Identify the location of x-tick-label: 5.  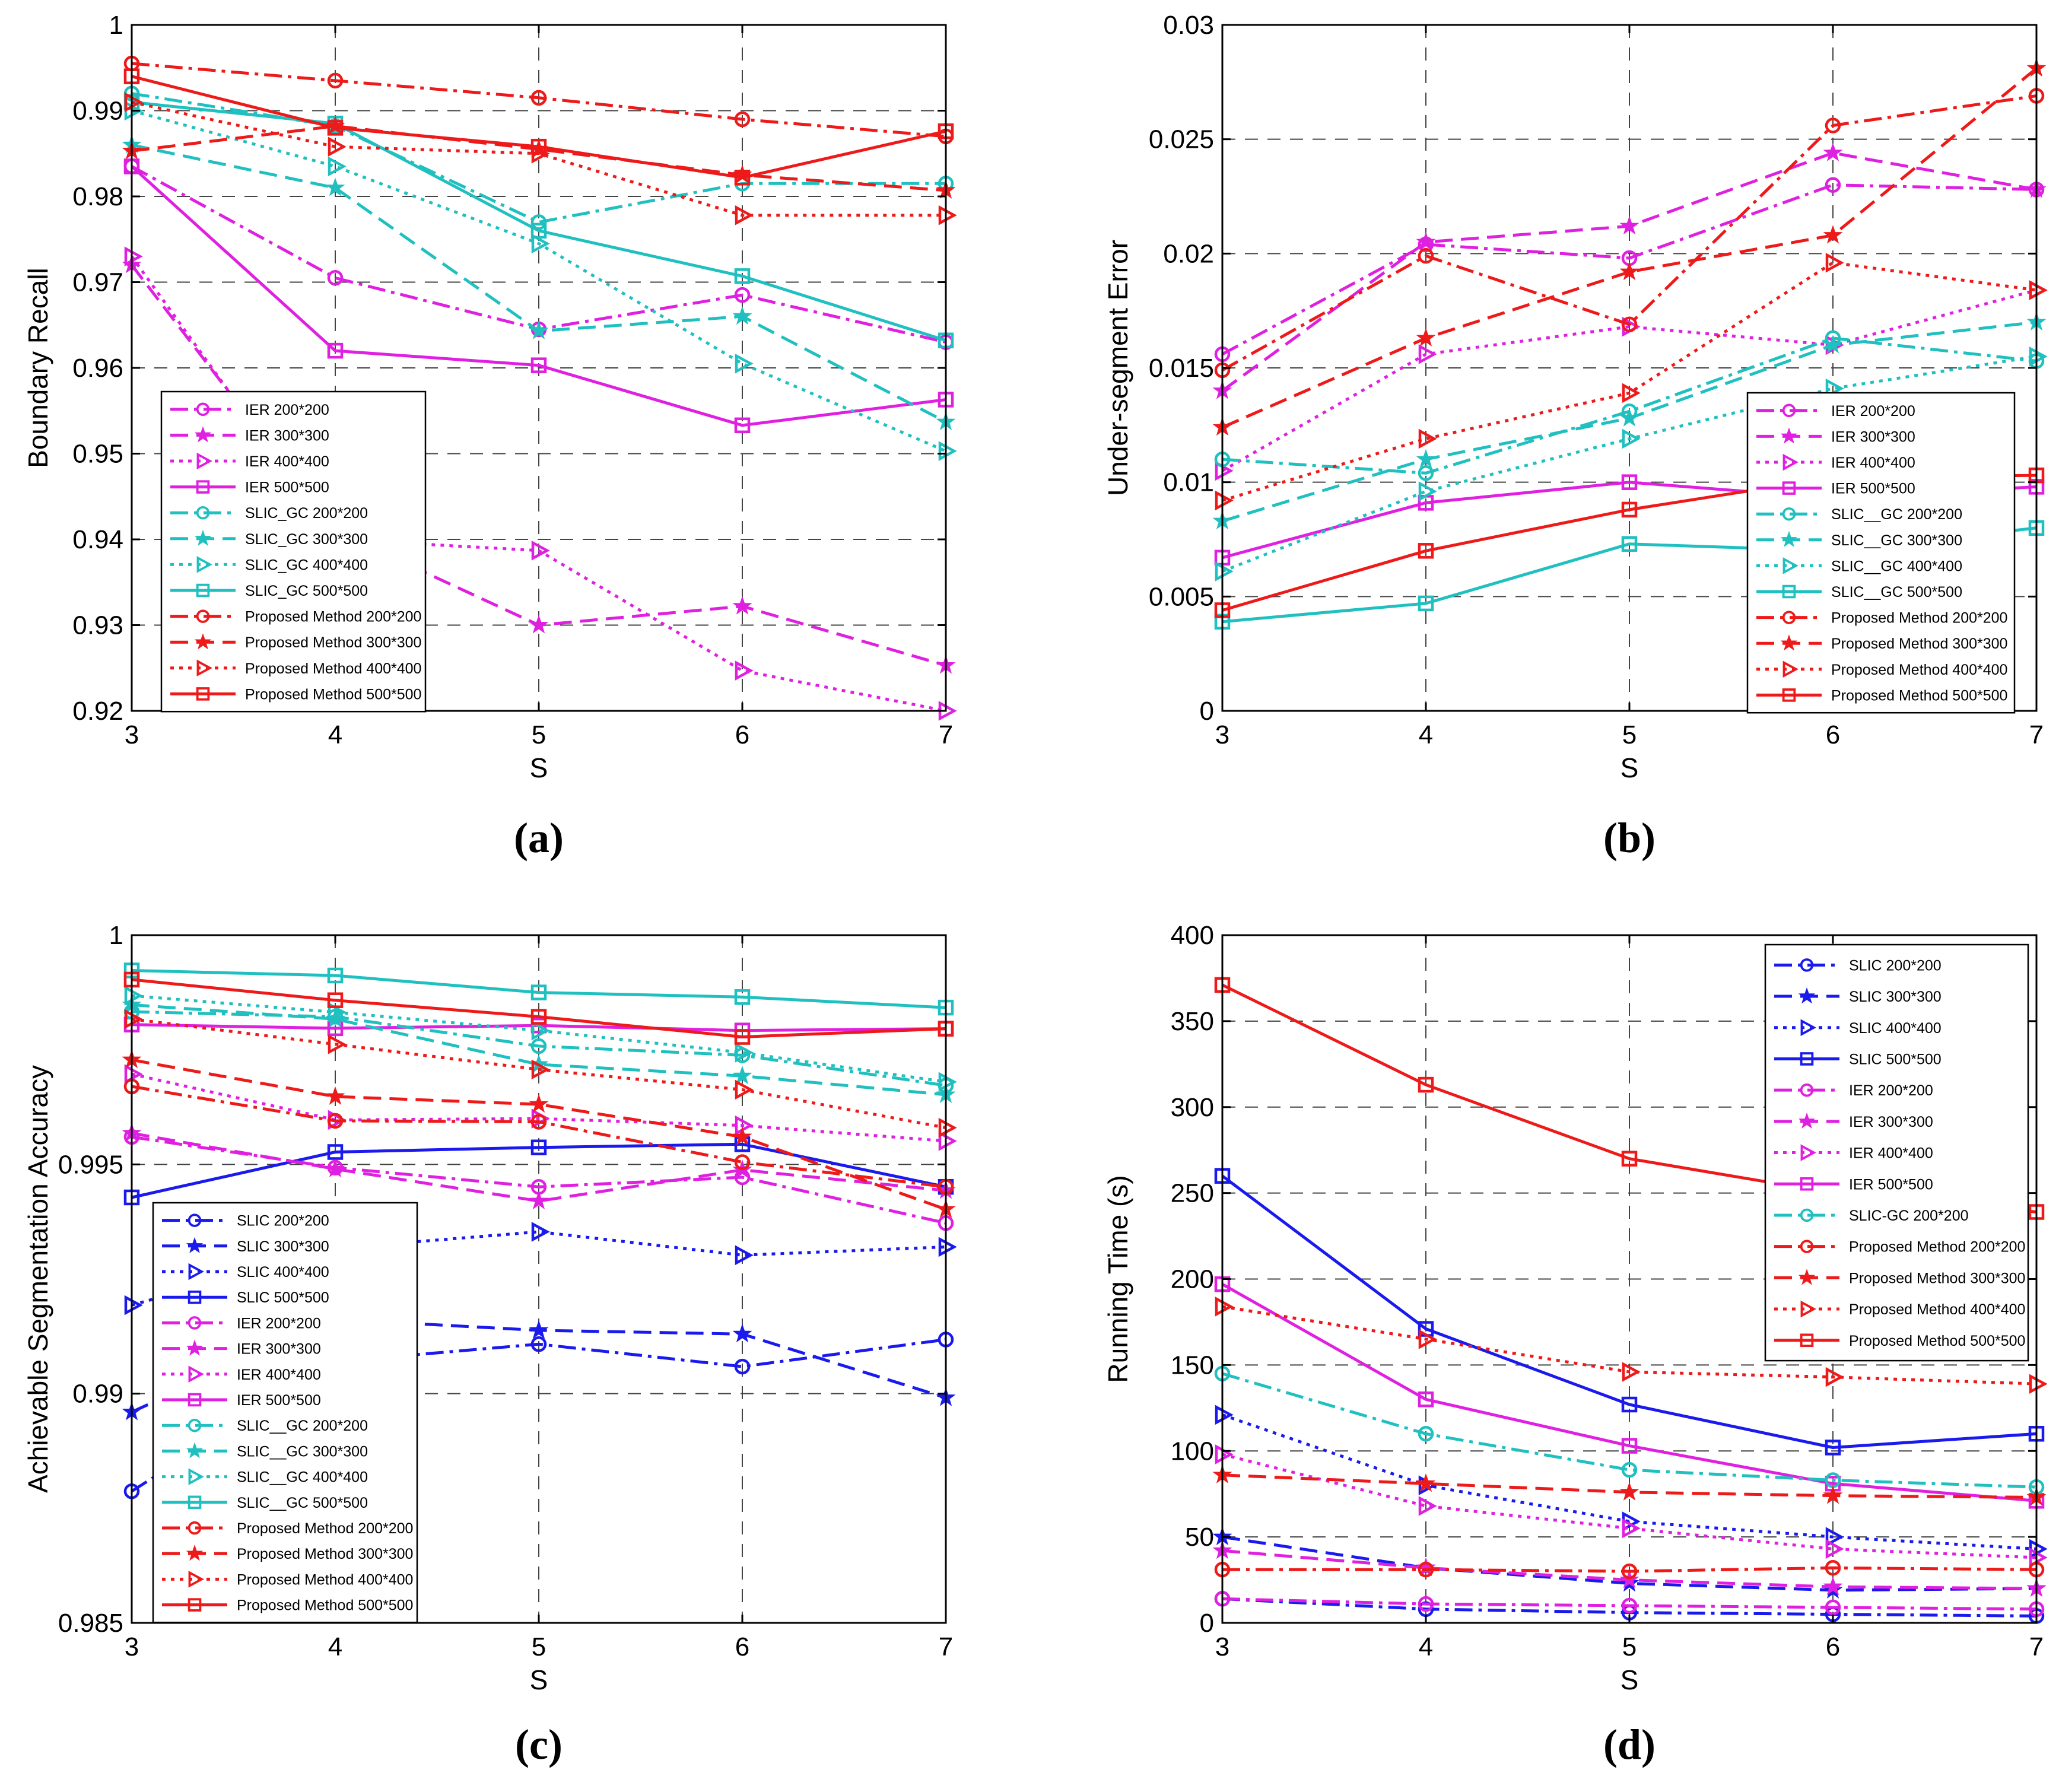
(539, 735).